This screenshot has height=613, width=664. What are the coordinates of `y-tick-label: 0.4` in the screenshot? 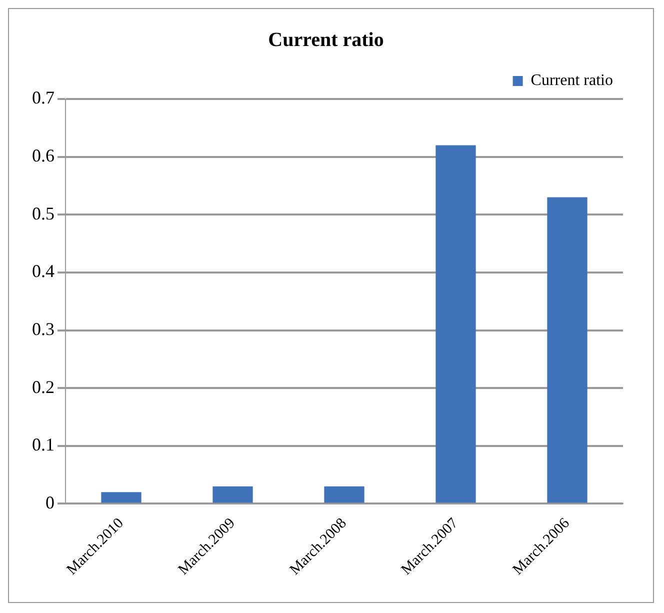 It's located at (43, 271).